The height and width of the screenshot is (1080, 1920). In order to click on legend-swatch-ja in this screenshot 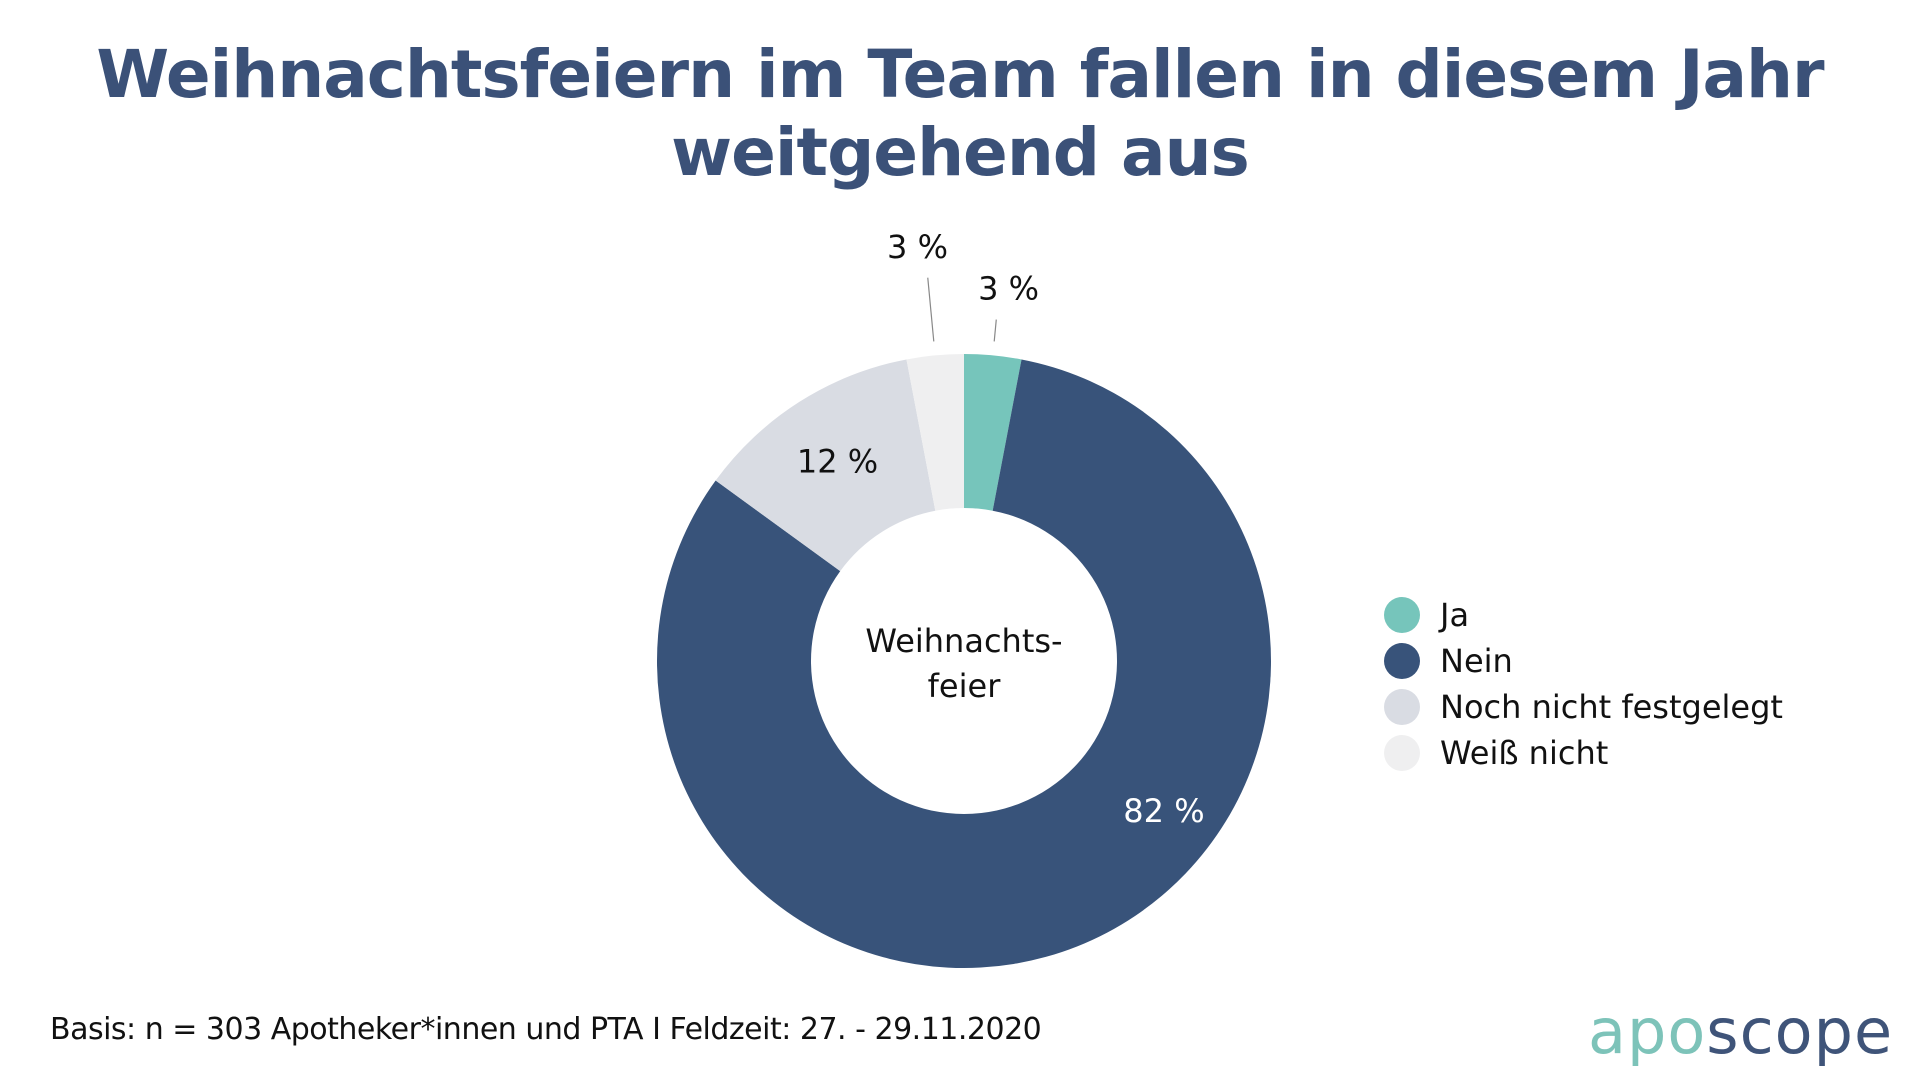, I will do `click(1402, 615)`.